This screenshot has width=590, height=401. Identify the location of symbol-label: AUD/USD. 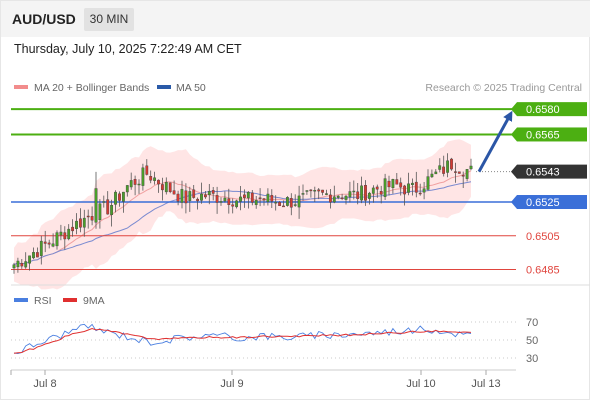
(44, 19).